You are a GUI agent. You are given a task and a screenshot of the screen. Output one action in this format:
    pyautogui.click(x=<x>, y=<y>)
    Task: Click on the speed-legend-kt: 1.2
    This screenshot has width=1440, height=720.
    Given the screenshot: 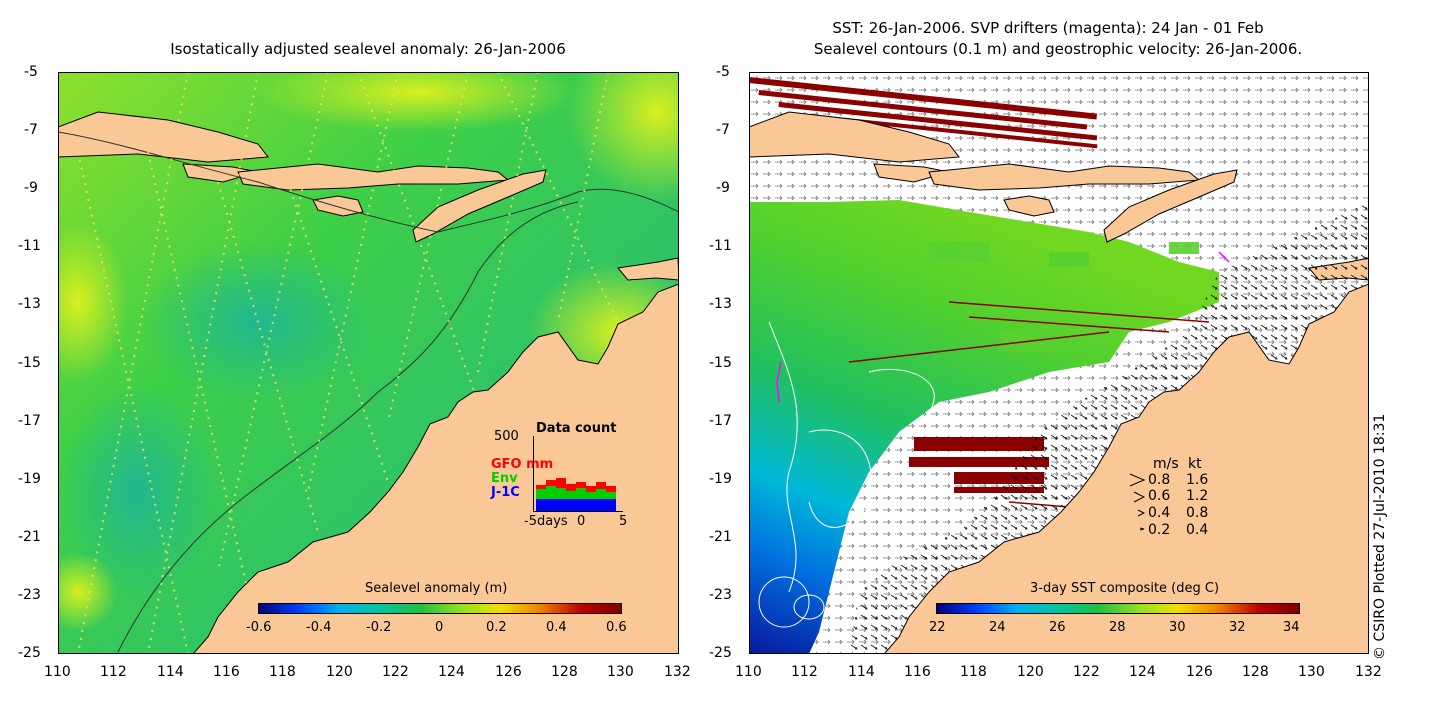 What is the action you would take?
    pyautogui.click(x=1197, y=496)
    